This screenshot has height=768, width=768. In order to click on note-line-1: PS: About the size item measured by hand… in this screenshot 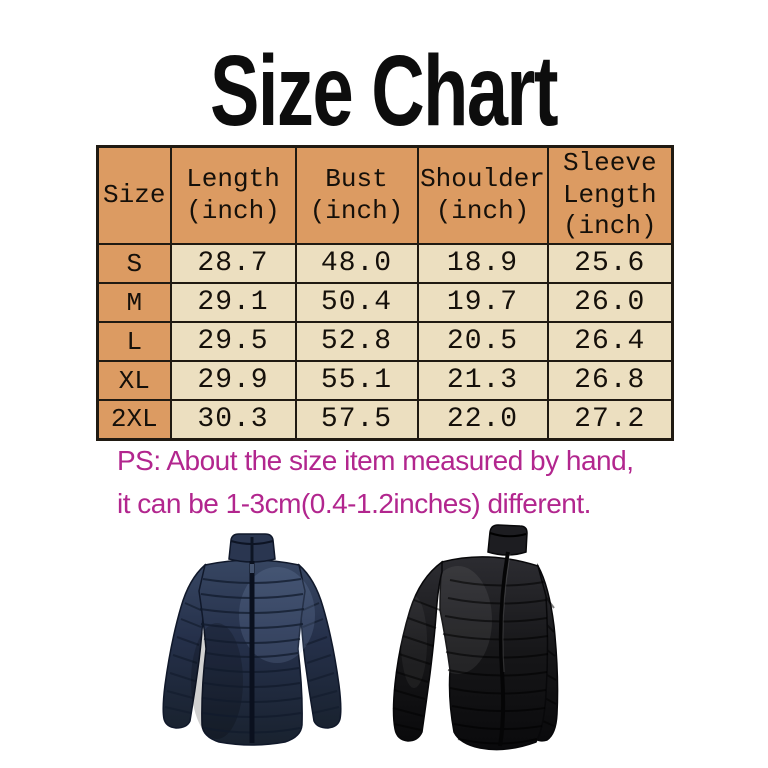, I will do `click(375, 460)`.